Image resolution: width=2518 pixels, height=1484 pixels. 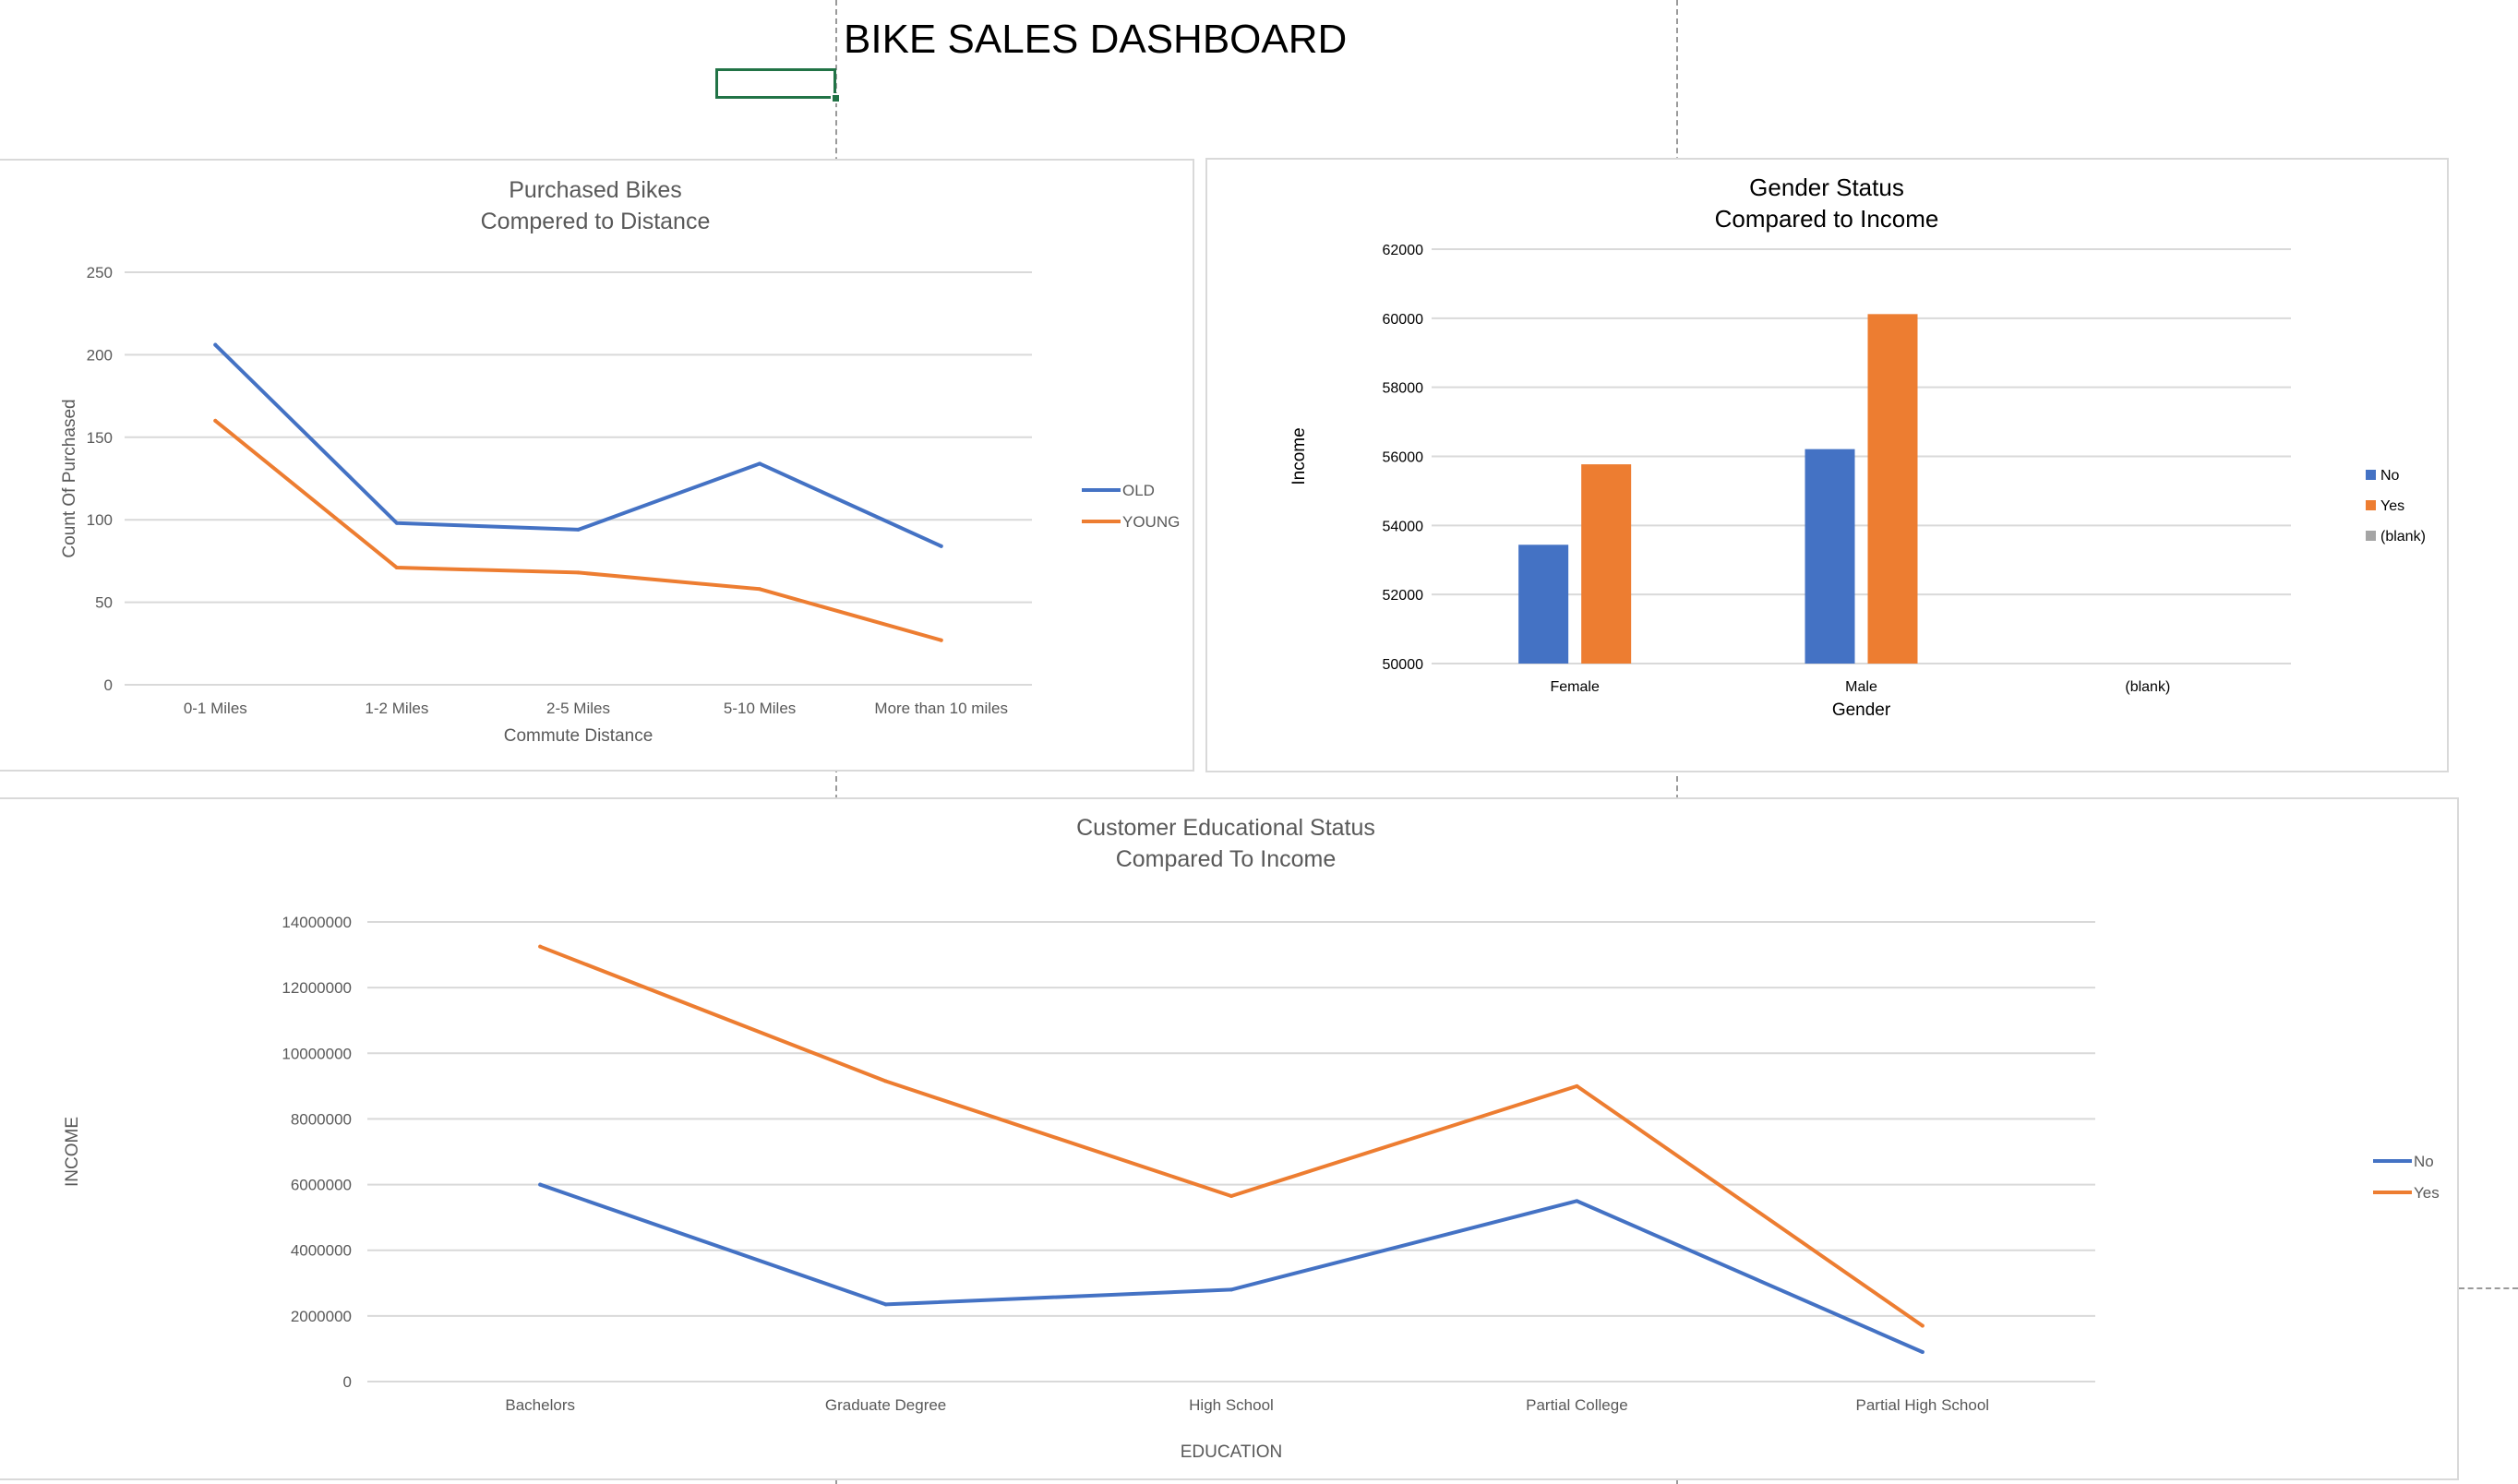 I want to click on y-tick-label: 50000, so click(x=1403, y=665).